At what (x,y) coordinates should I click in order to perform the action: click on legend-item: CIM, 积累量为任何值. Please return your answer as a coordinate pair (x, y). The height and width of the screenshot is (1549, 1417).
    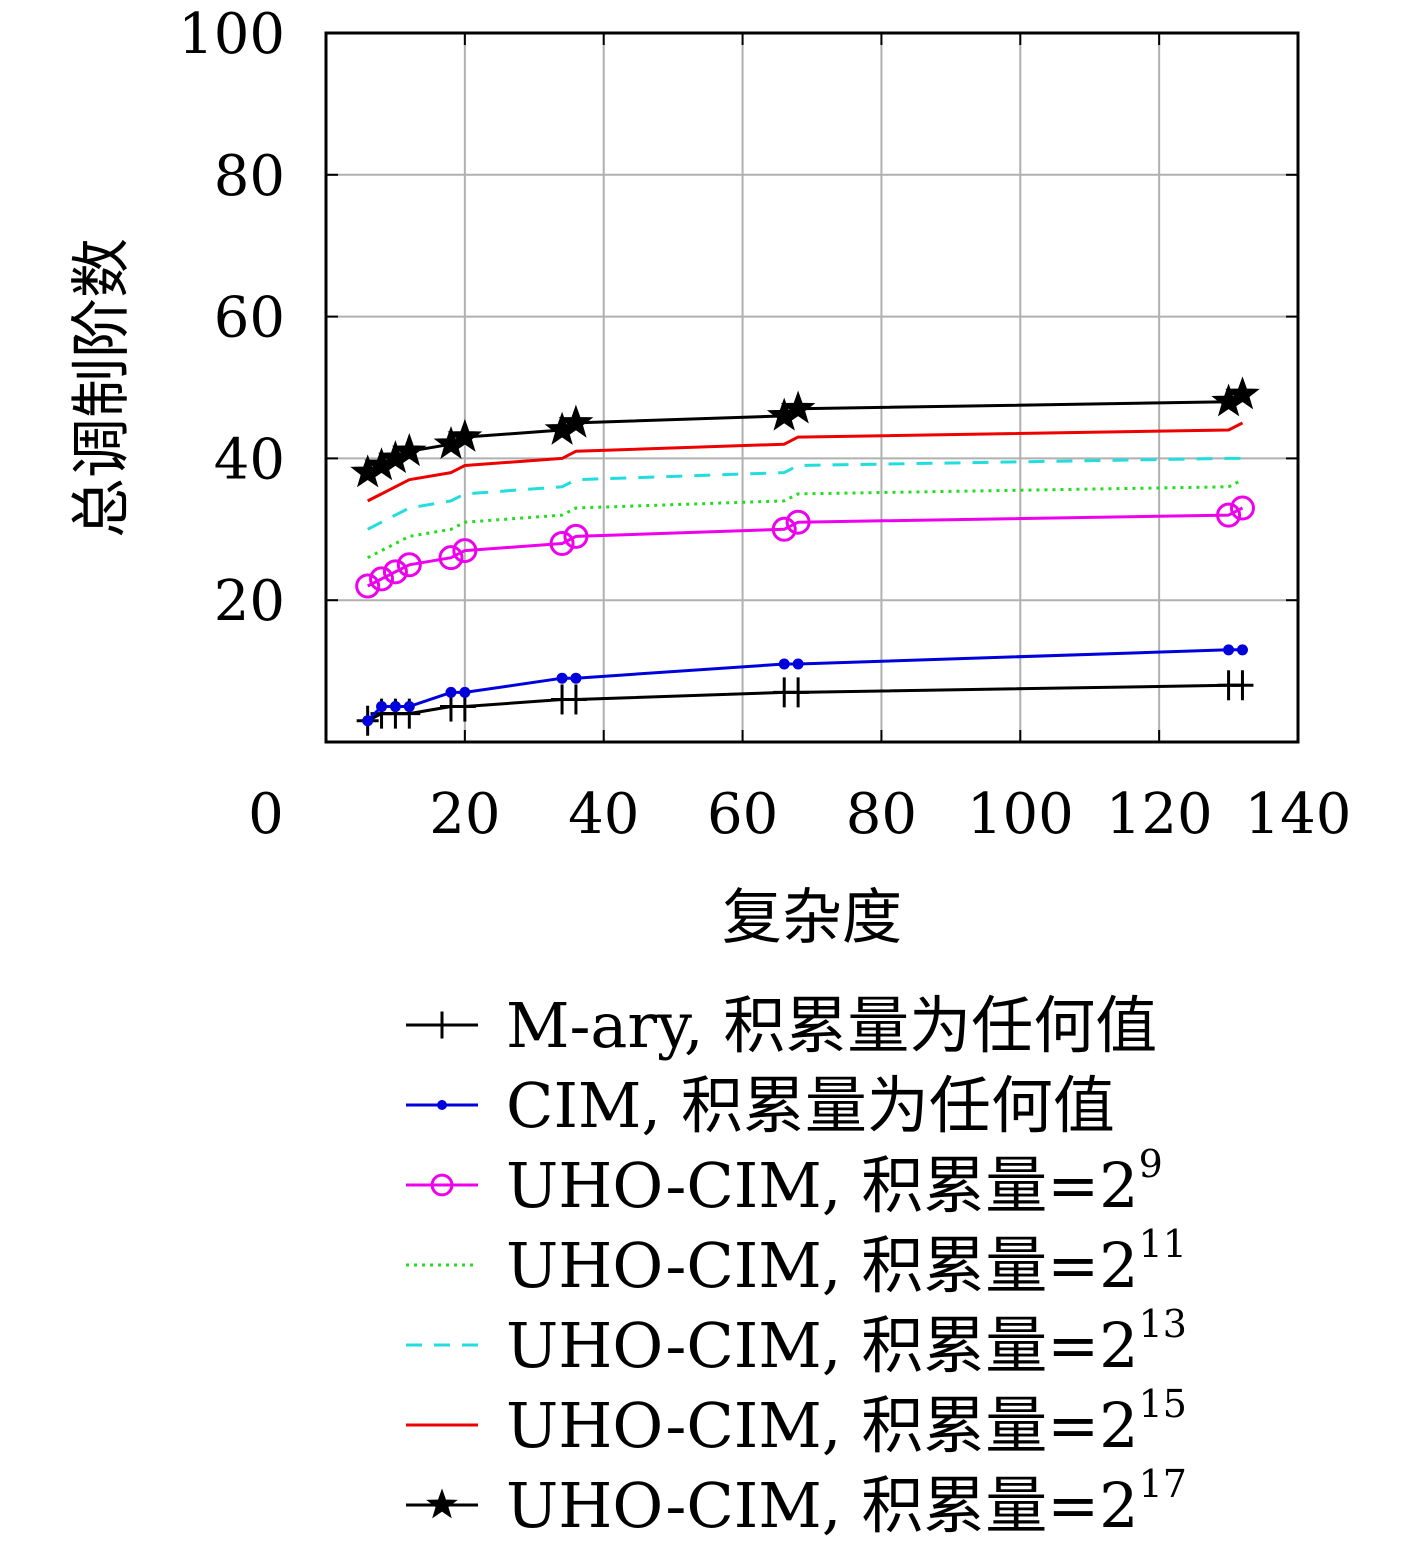
    Looking at the image, I should click on (760, 1105).